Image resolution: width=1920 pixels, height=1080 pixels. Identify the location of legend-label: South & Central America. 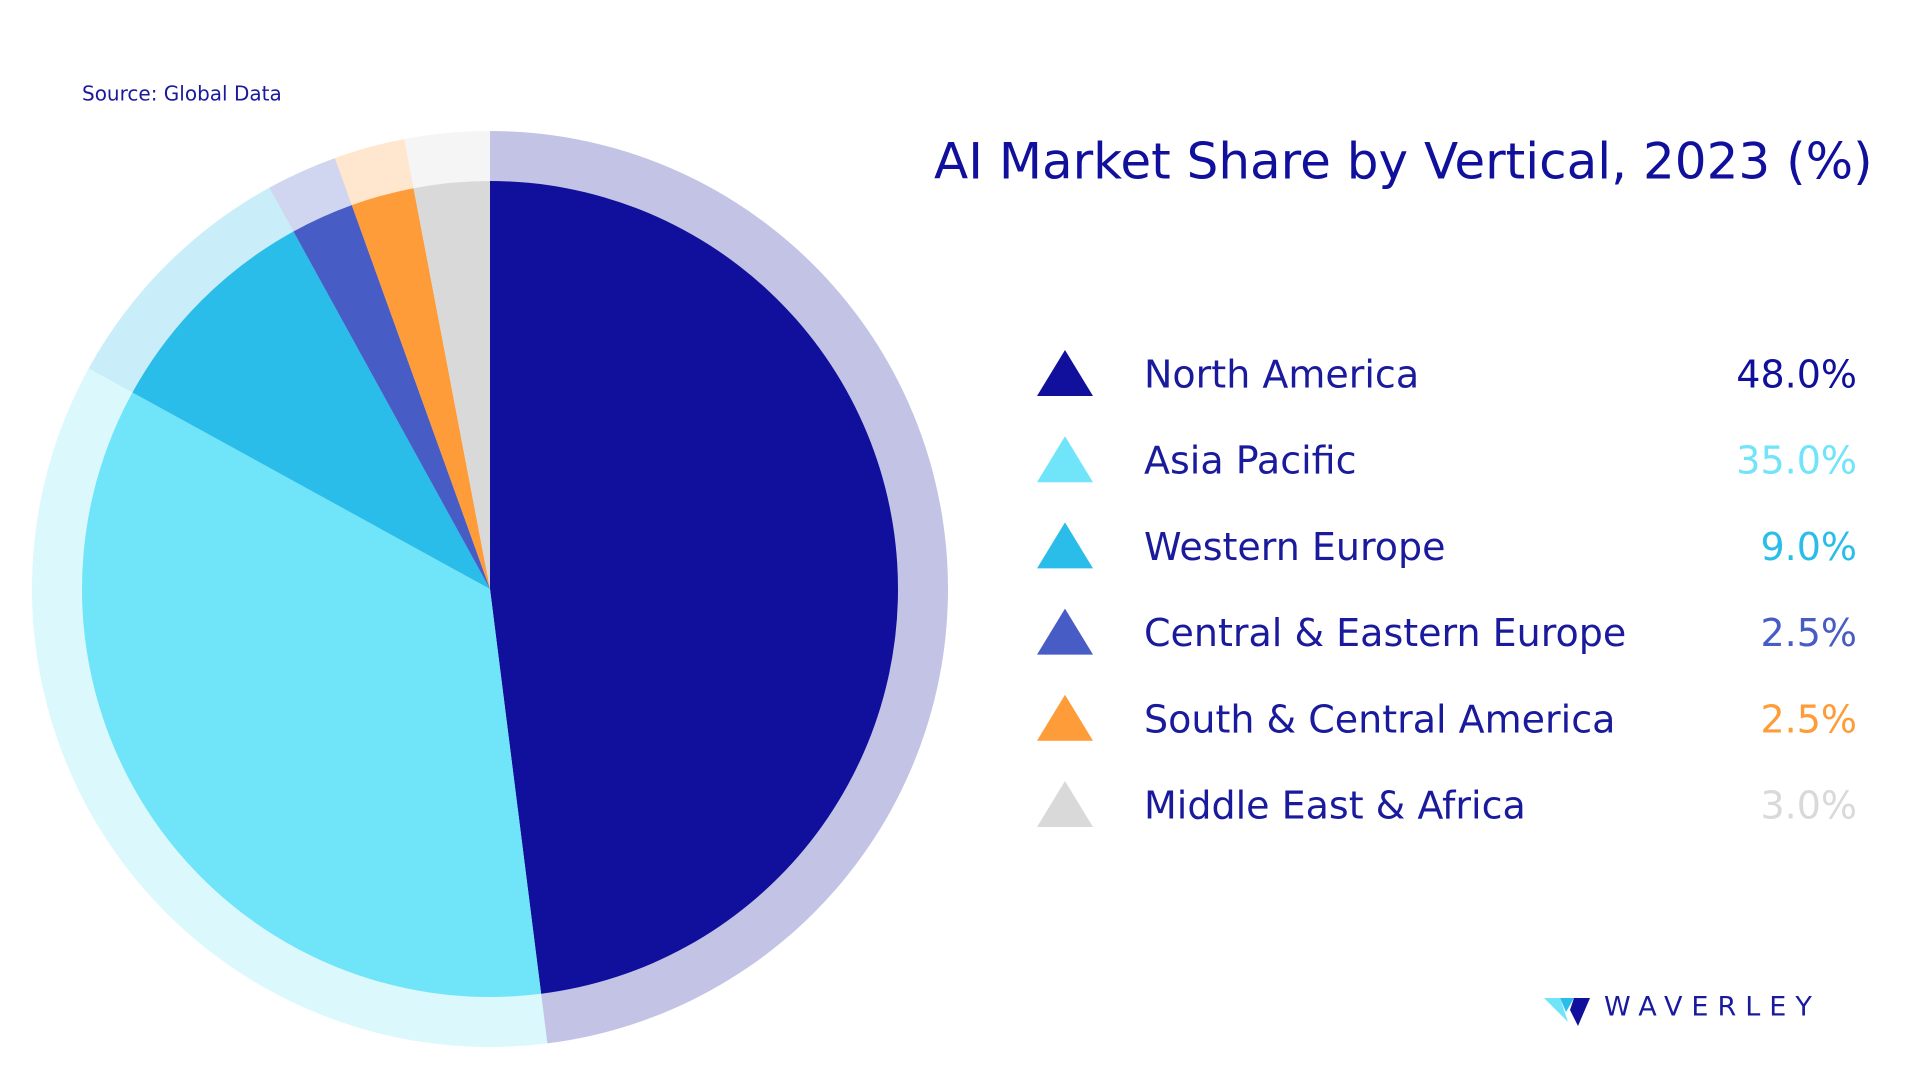
(1379, 719).